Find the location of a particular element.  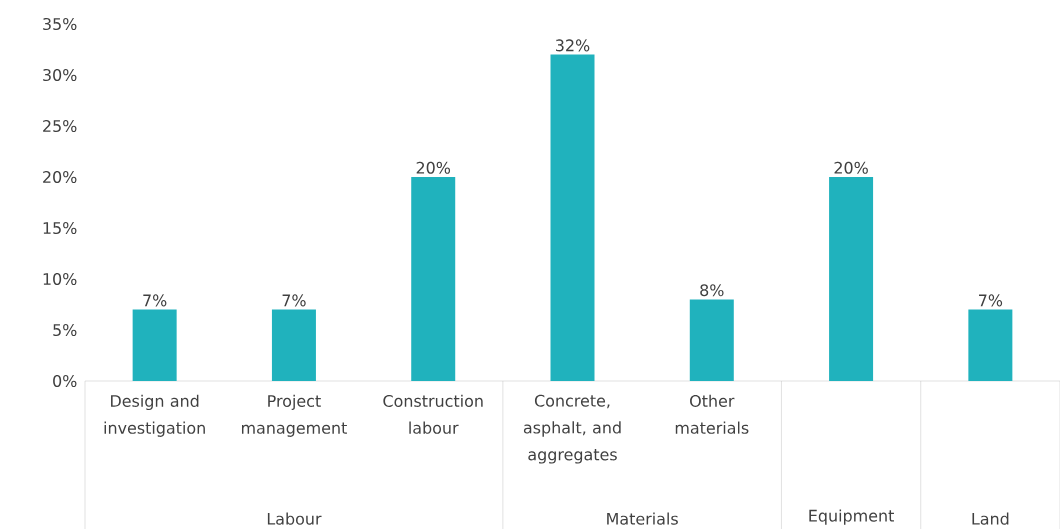

x-tick-label: Concrete, asphalt, and aggregates is located at coordinates (572, 429).